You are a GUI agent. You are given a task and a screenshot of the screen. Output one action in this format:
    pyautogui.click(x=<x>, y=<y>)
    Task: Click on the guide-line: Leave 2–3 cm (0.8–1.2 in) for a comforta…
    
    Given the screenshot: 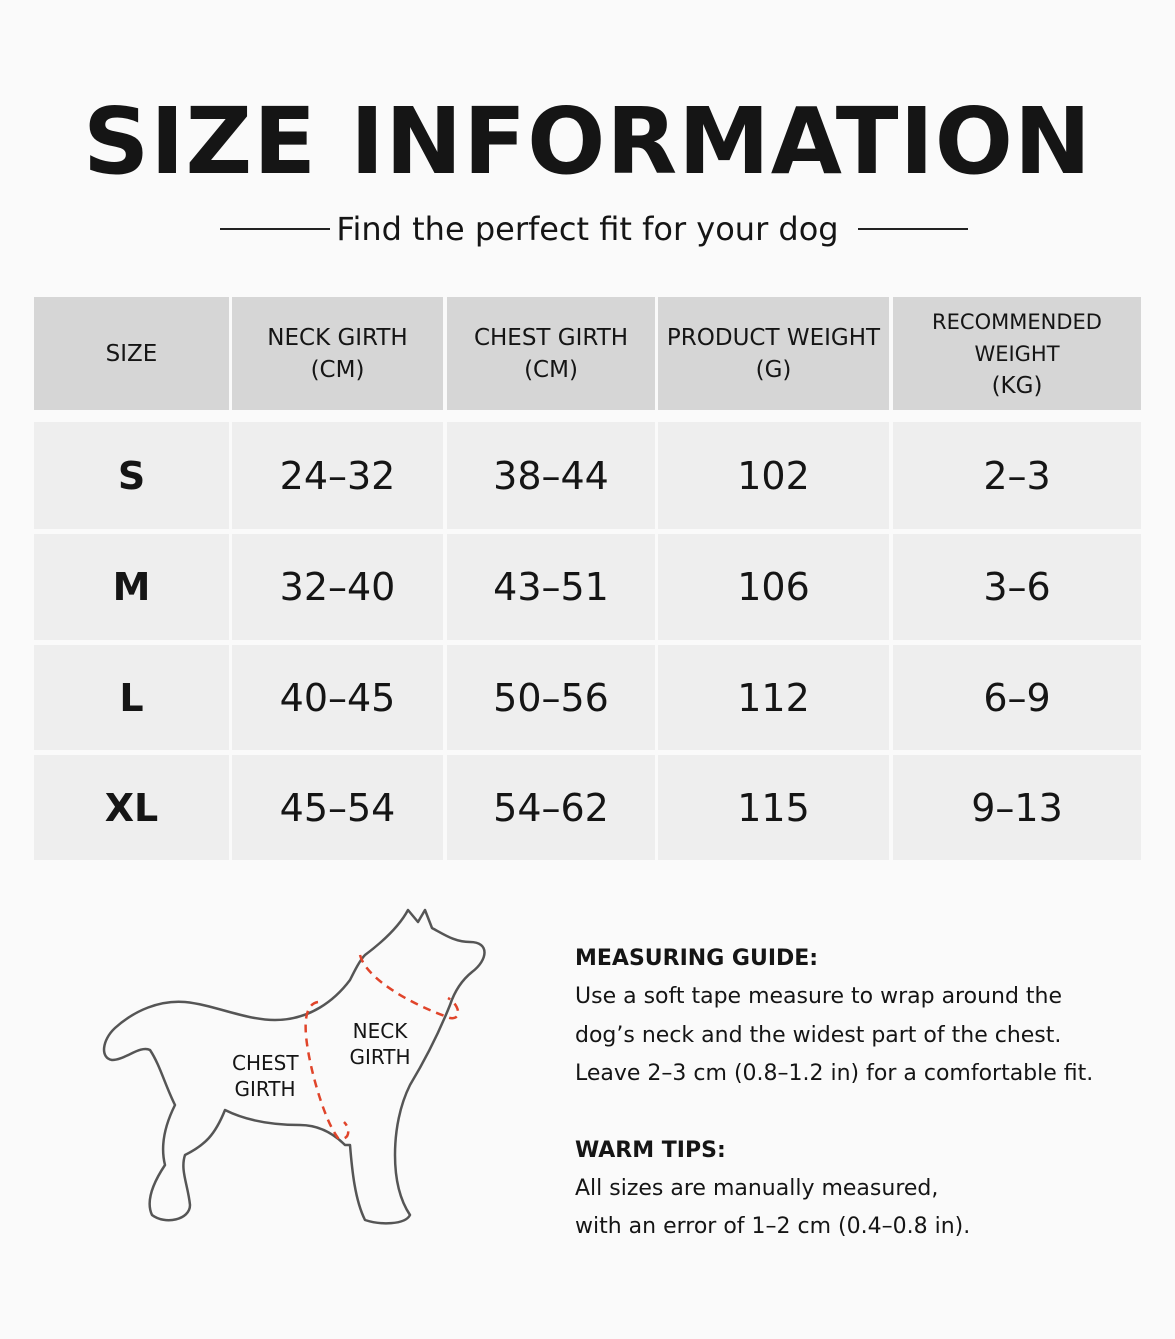 What is the action you would take?
    pyautogui.click(x=834, y=1073)
    